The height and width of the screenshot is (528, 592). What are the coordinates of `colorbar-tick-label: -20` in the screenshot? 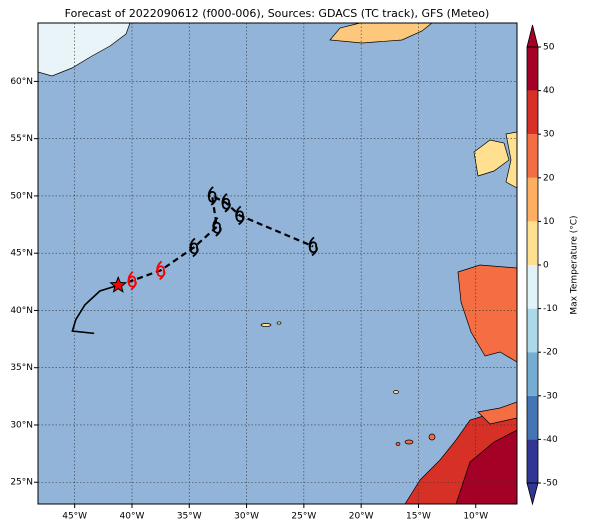 It's located at (550, 353).